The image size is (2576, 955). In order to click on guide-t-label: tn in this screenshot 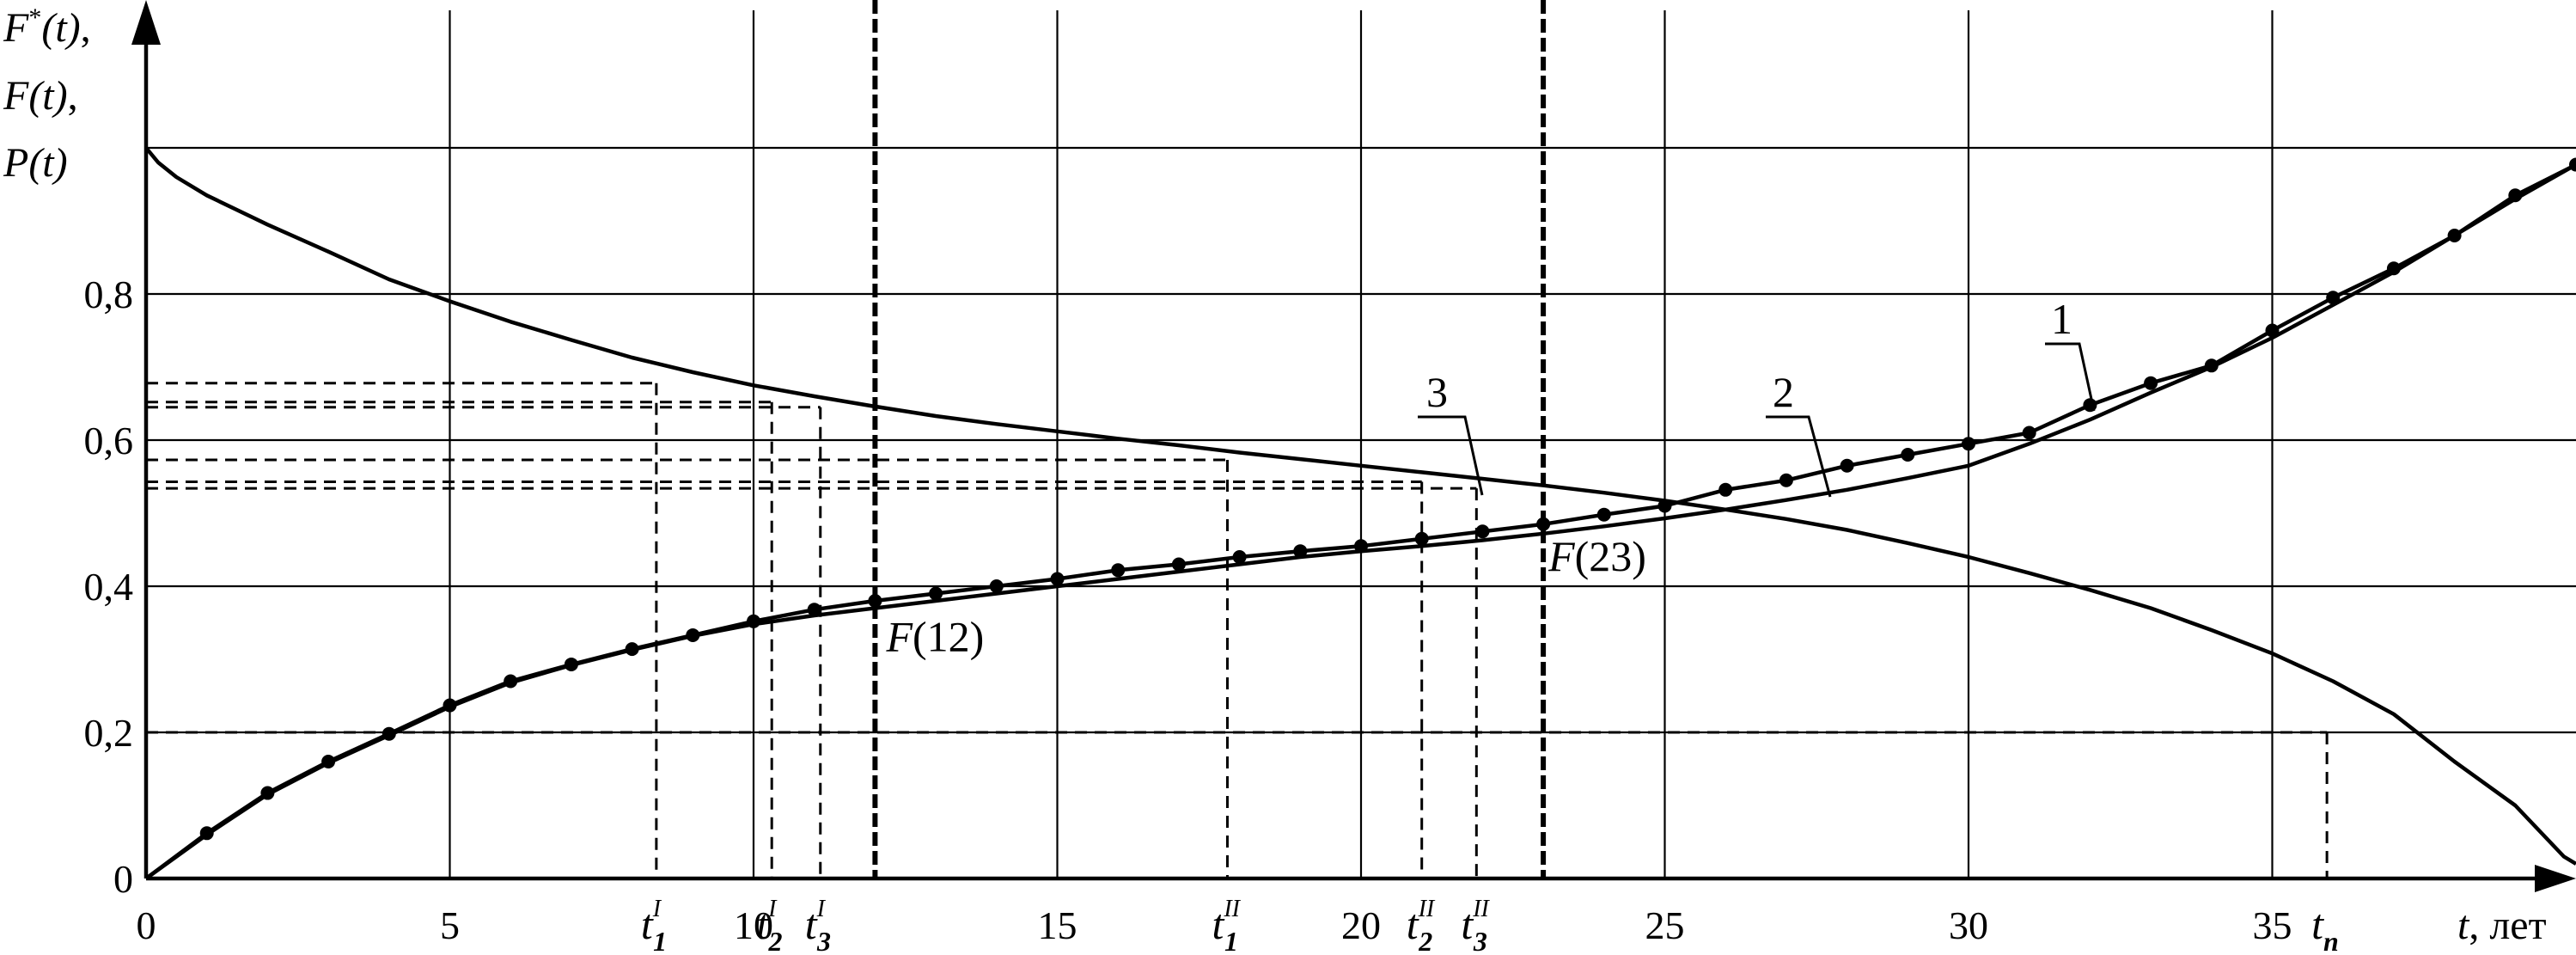, I will do `click(2325, 927)`.